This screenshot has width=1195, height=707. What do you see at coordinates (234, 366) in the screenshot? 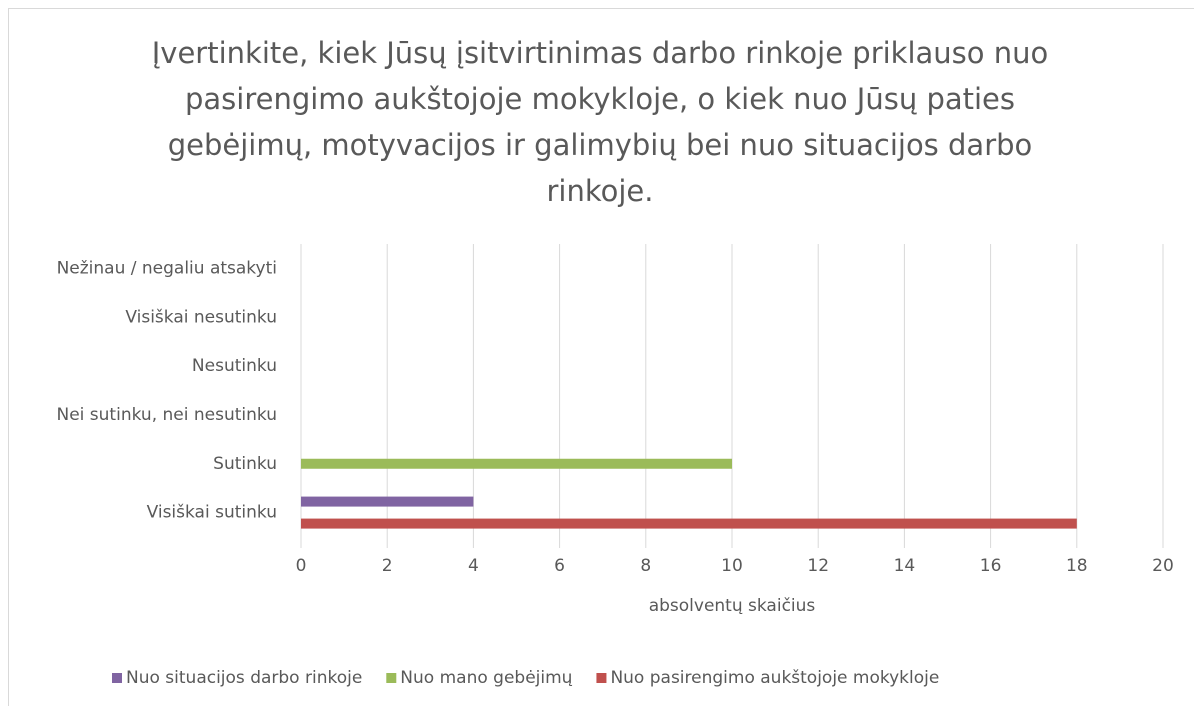
I see `y-tick-label: Nesutinku` at bounding box center [234, 366].